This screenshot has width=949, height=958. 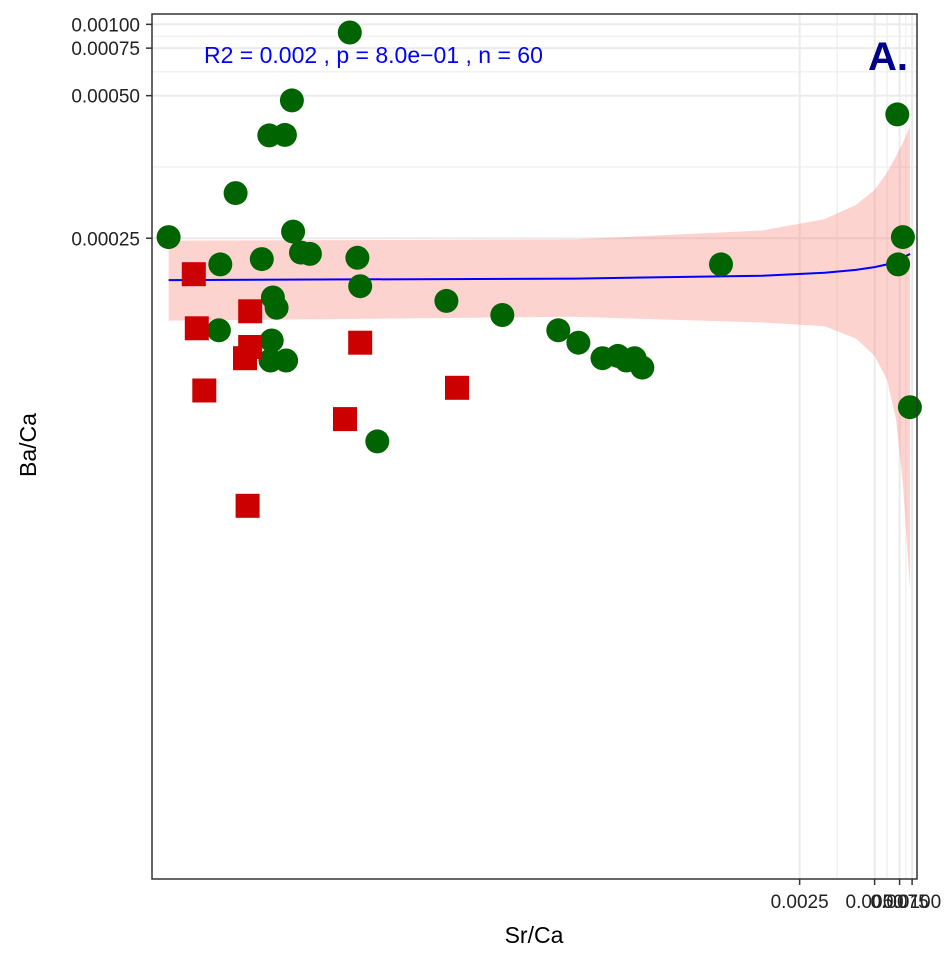 What do you see at coordinates (105, 239) in the screenshot?
I see `y-tick-label: 0.00025` at bounding box center [105, 239].